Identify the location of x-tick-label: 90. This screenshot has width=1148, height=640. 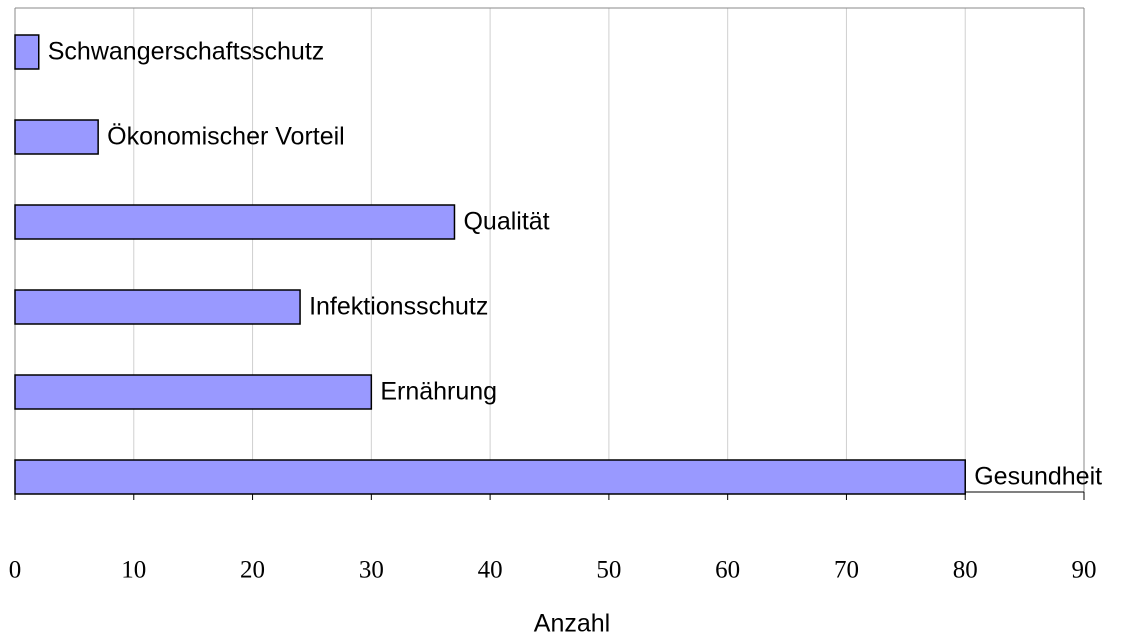
(1084, 570).